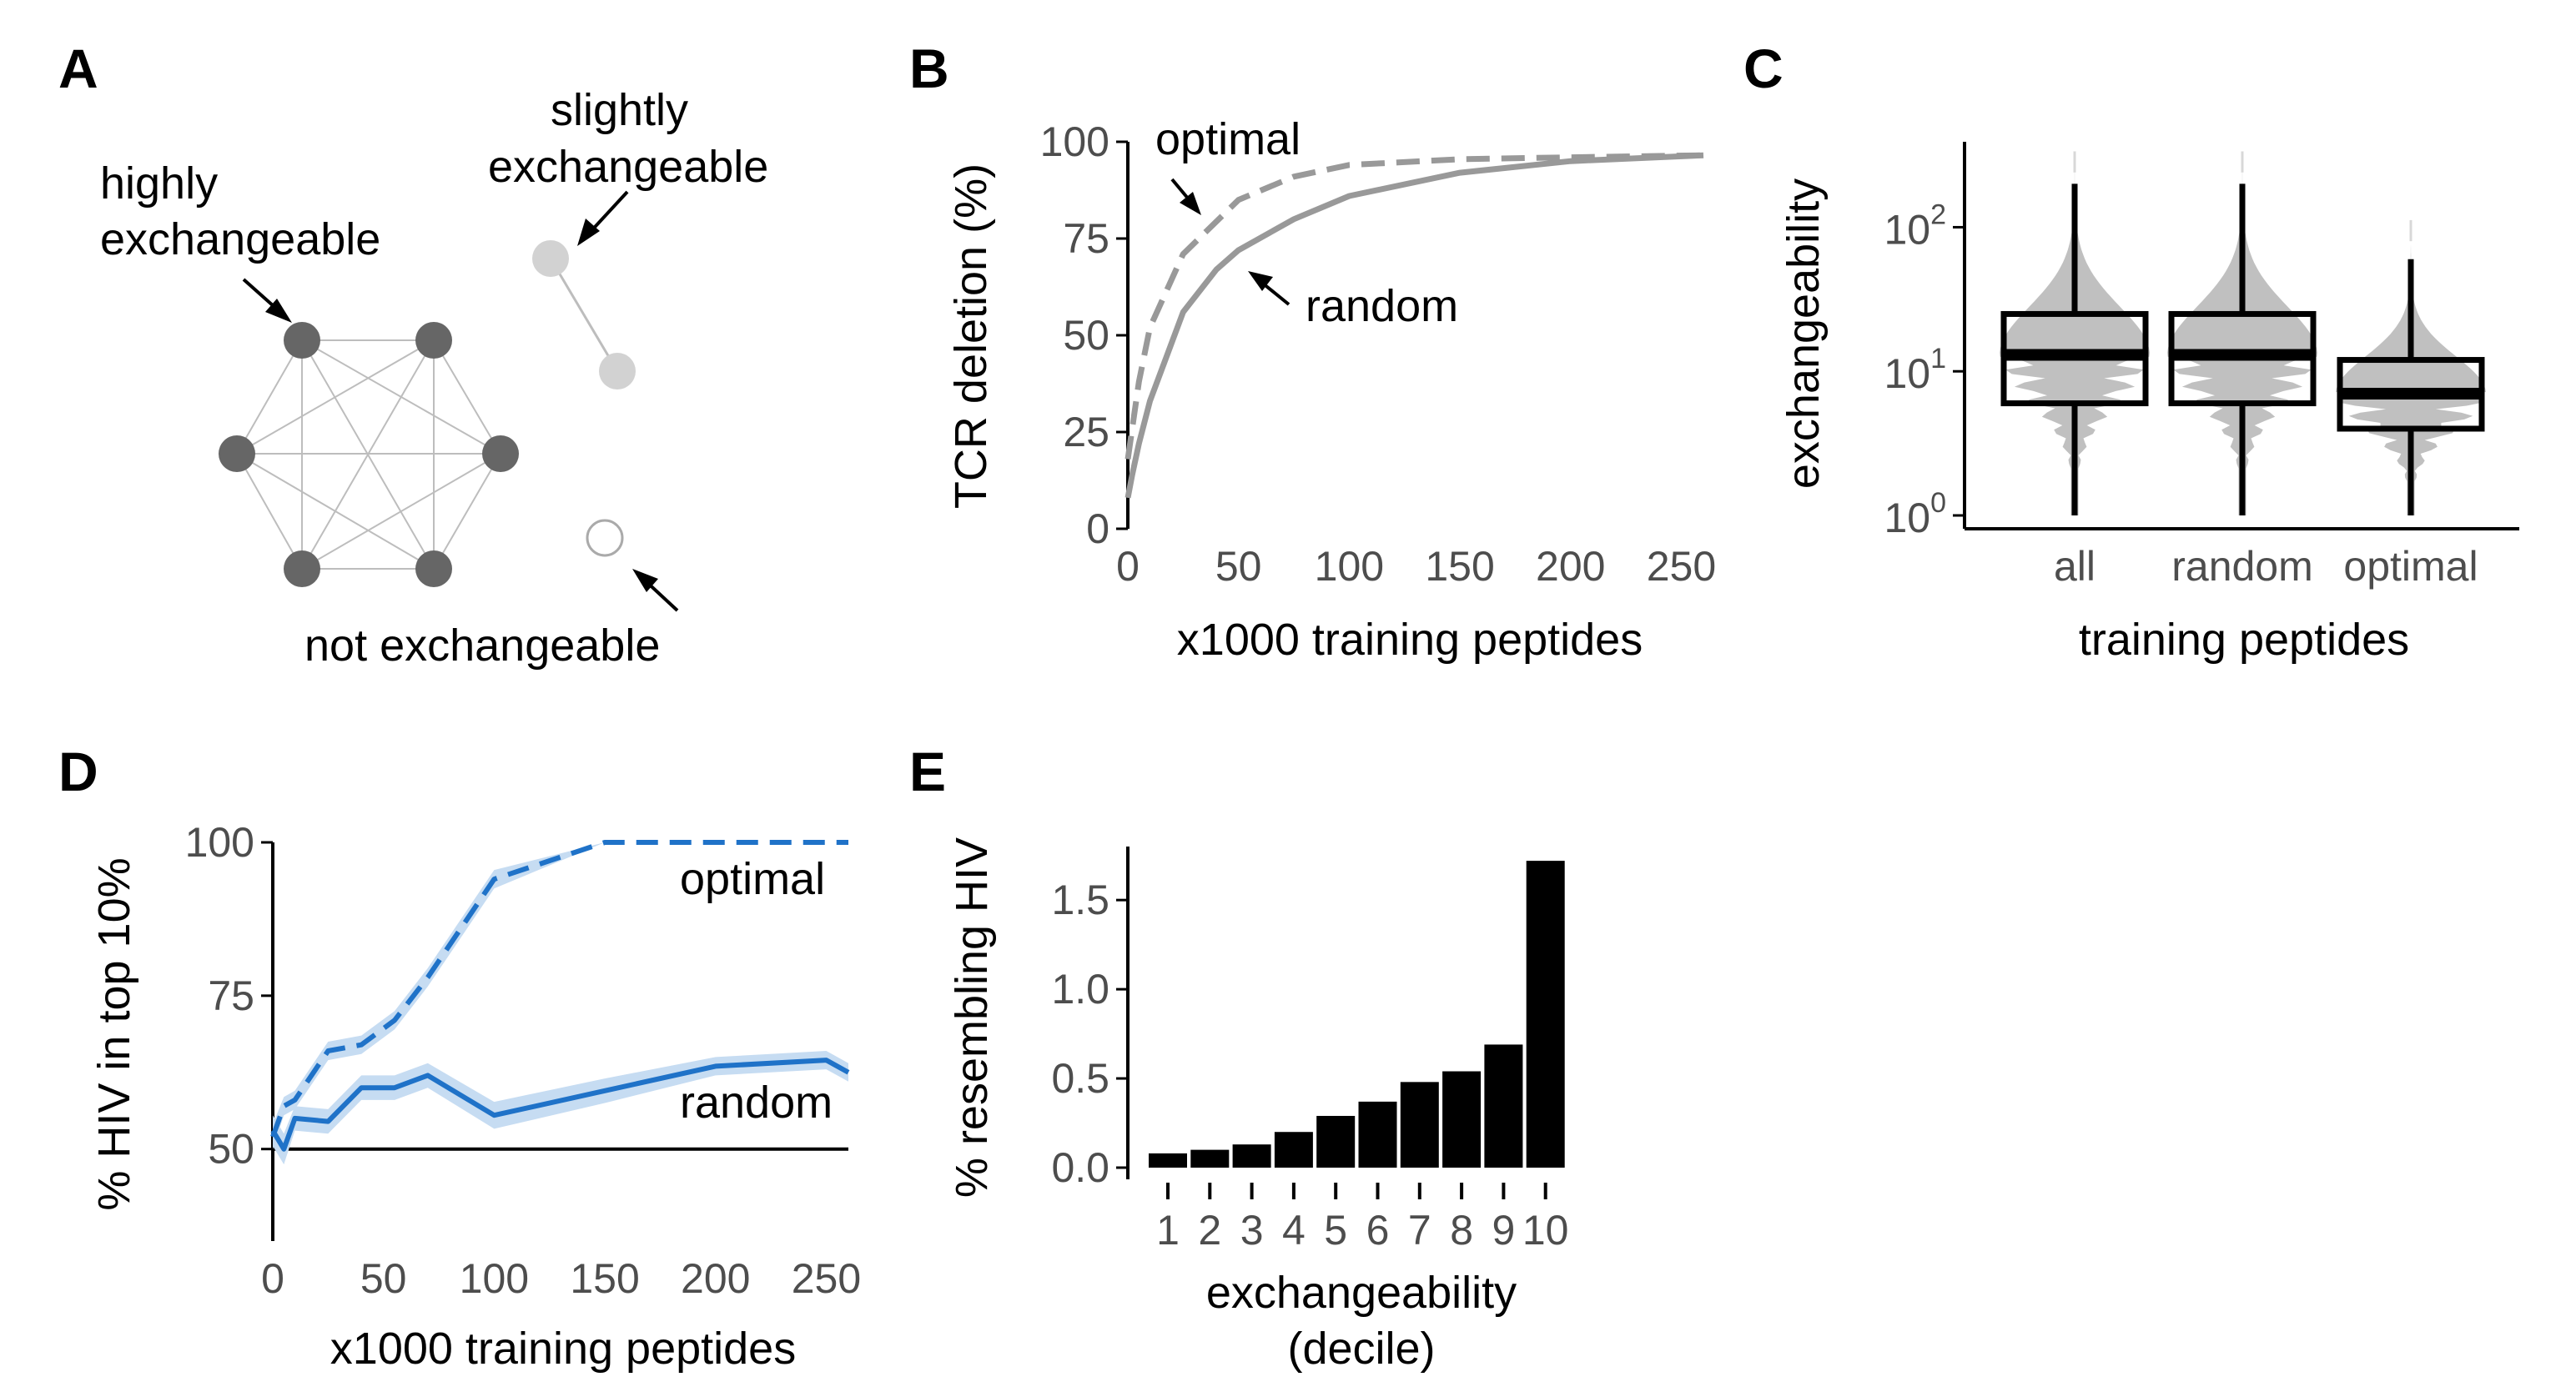  What do you see at coordinates (1410, 640) in the screenshot?
I see `b-xlabel: x1000 training peptides` at bounding box center [1410, 640].